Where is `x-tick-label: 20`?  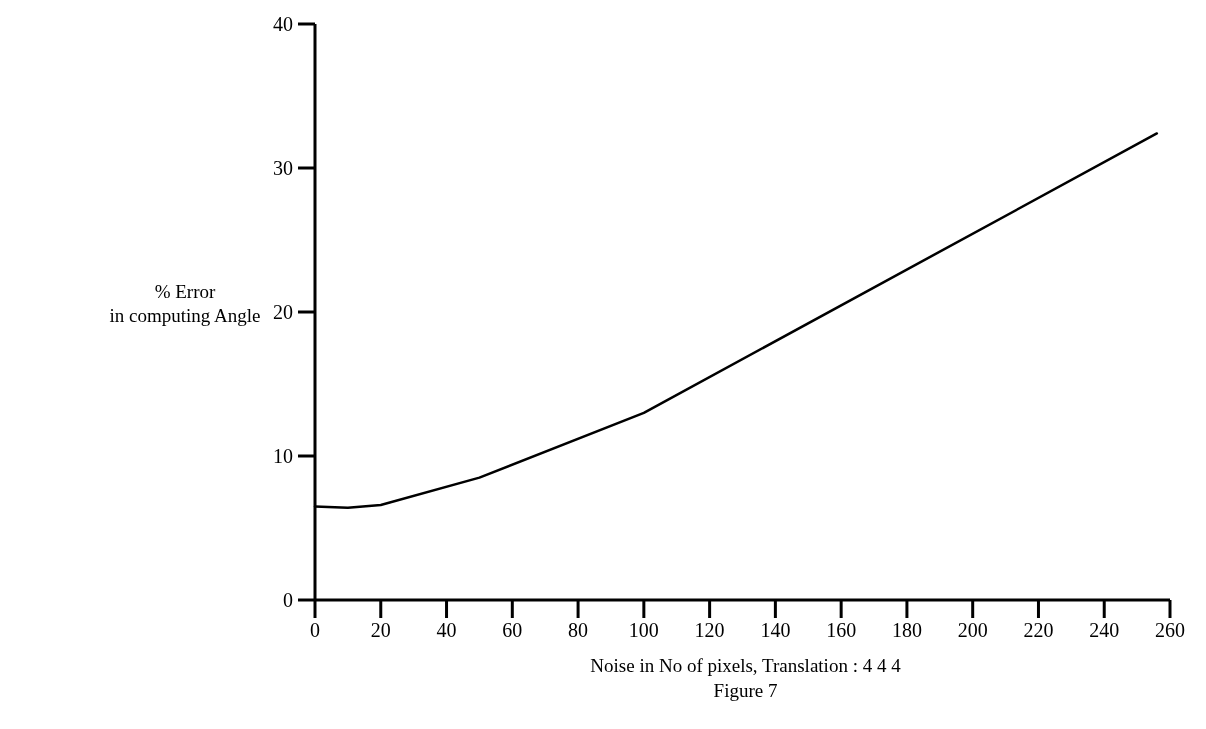
x-tick-label: 20 is located at coordinates (380, 630).